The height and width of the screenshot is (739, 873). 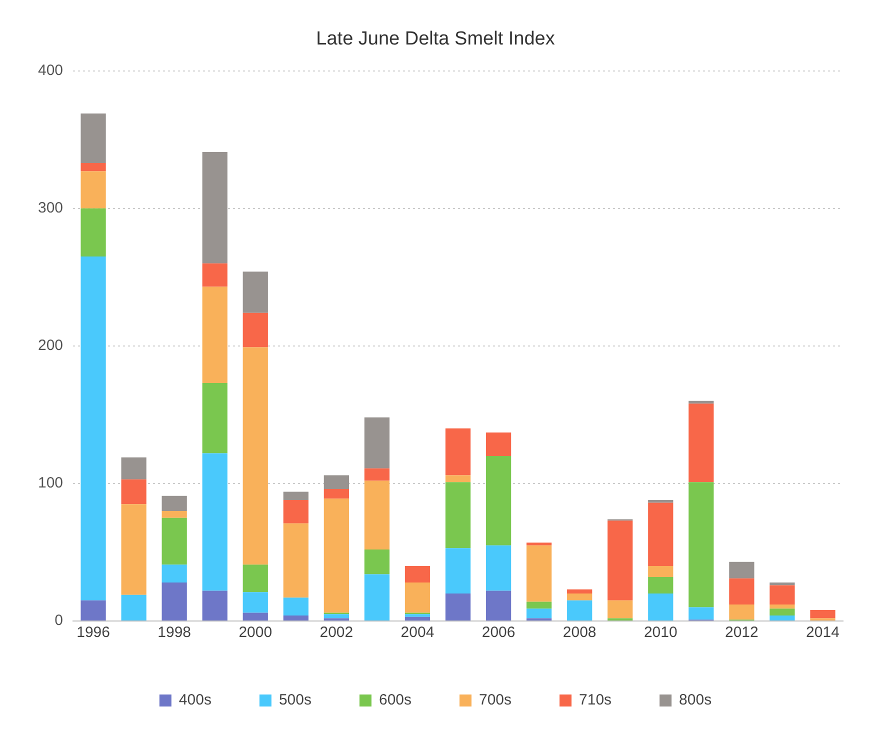 I want to click on legend-label: 800s, so click(x=695, y=700).